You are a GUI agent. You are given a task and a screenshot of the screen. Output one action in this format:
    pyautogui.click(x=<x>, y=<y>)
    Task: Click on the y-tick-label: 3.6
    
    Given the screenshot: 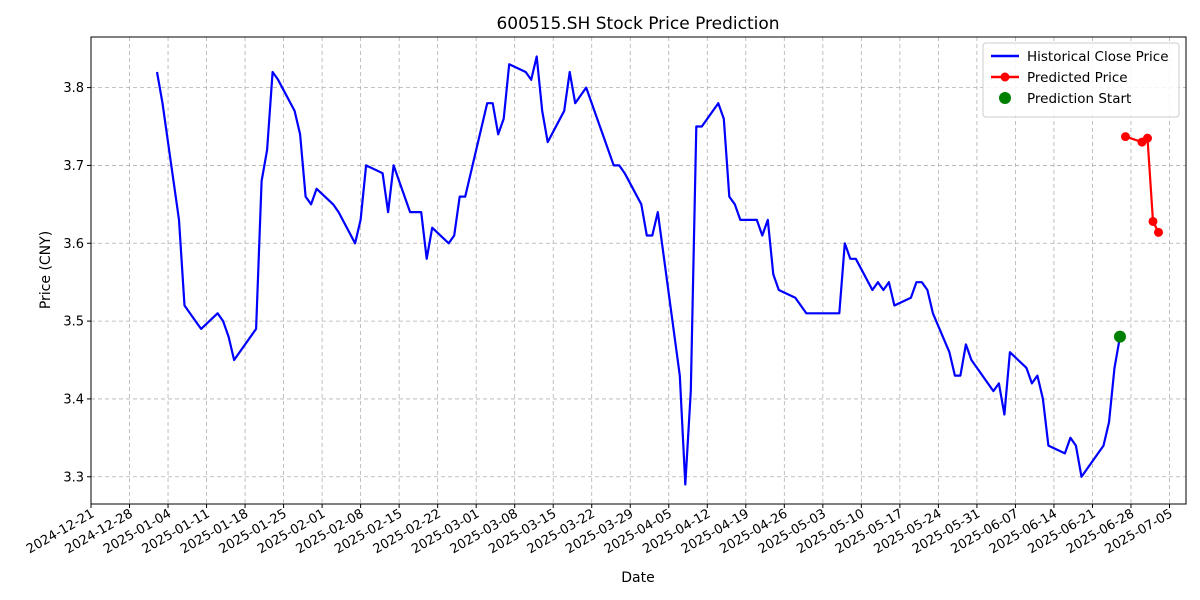 What is the action you would take?
    pyautogui.click(x=73, y=244)
    